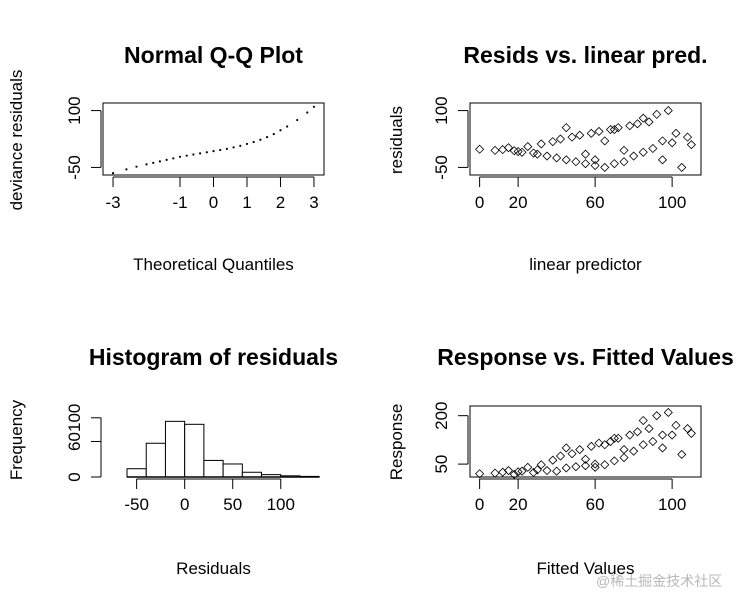 The width and height of the screenshot is (756, 606). What do you see at coordinates (672, 202) in the screenshot?
I see `resid-x-tick-label: 100` at bounding box center [672, 202].